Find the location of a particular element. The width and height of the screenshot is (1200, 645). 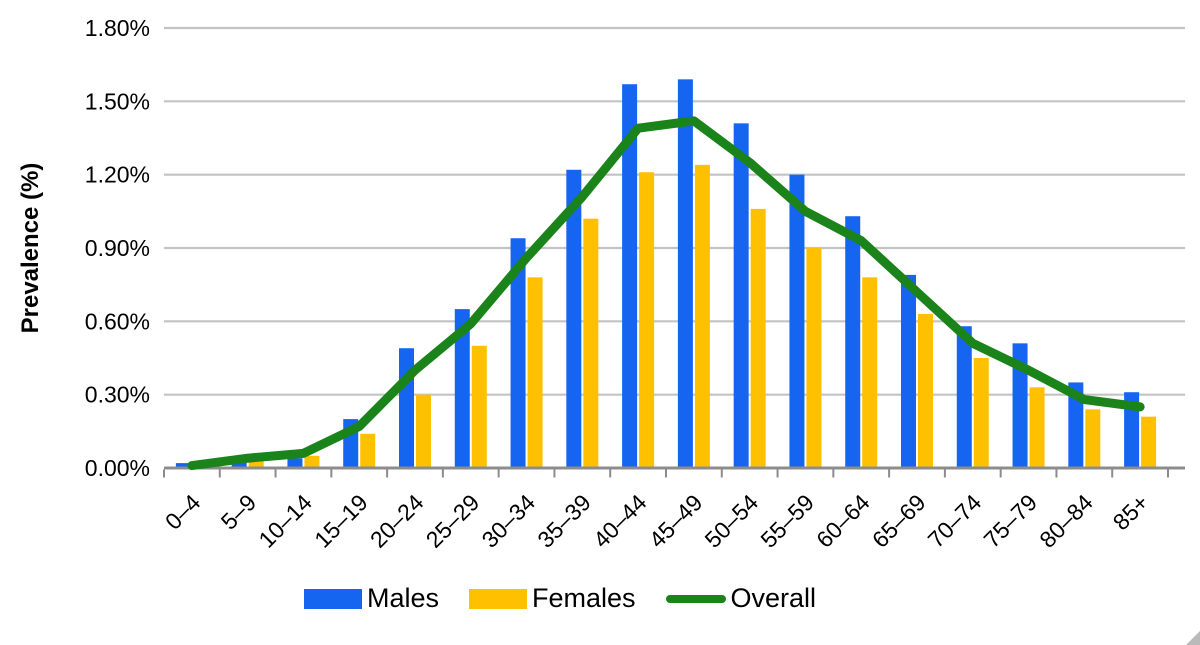

x-axis-tick-label: 10–14 is located at coordinates (285, 521).